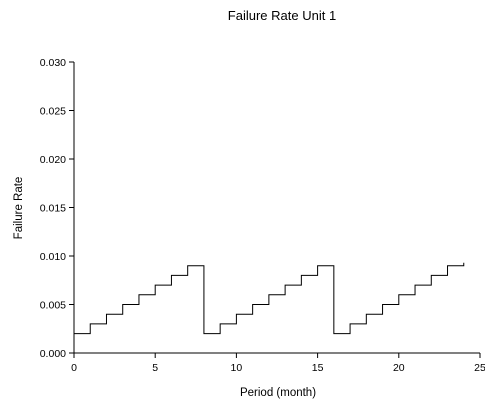 The height and width of the screenshot is (406, 485). Describe the element at coordinates (155, 368) in the screenshot. I see `x-tick-label: 5` at that location.